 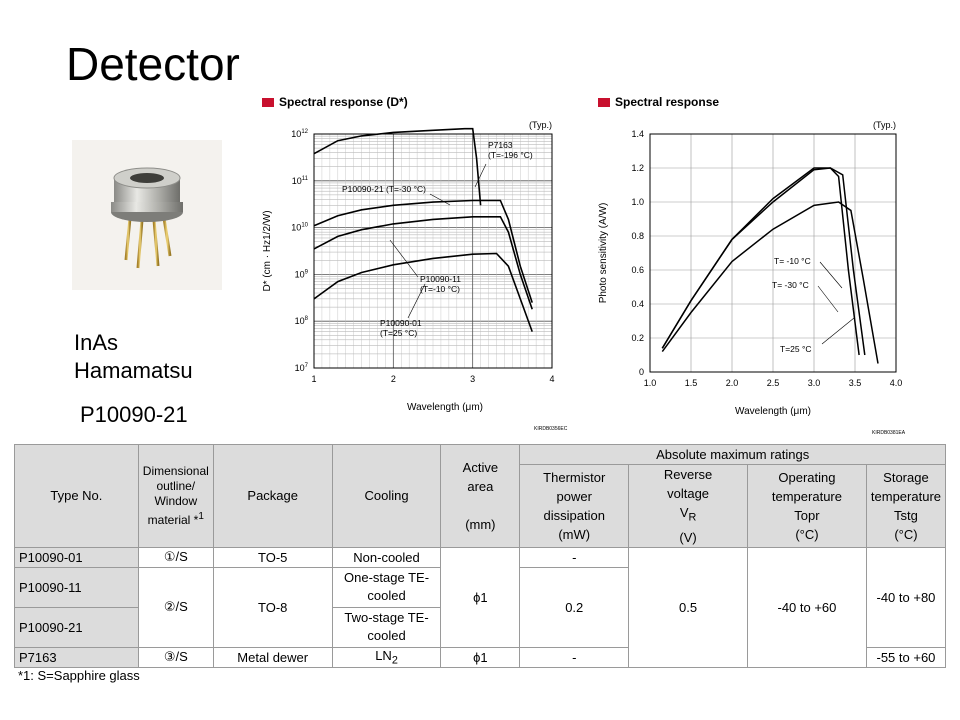 I want to click on series-label: P7163, so click(x=500, y=145).